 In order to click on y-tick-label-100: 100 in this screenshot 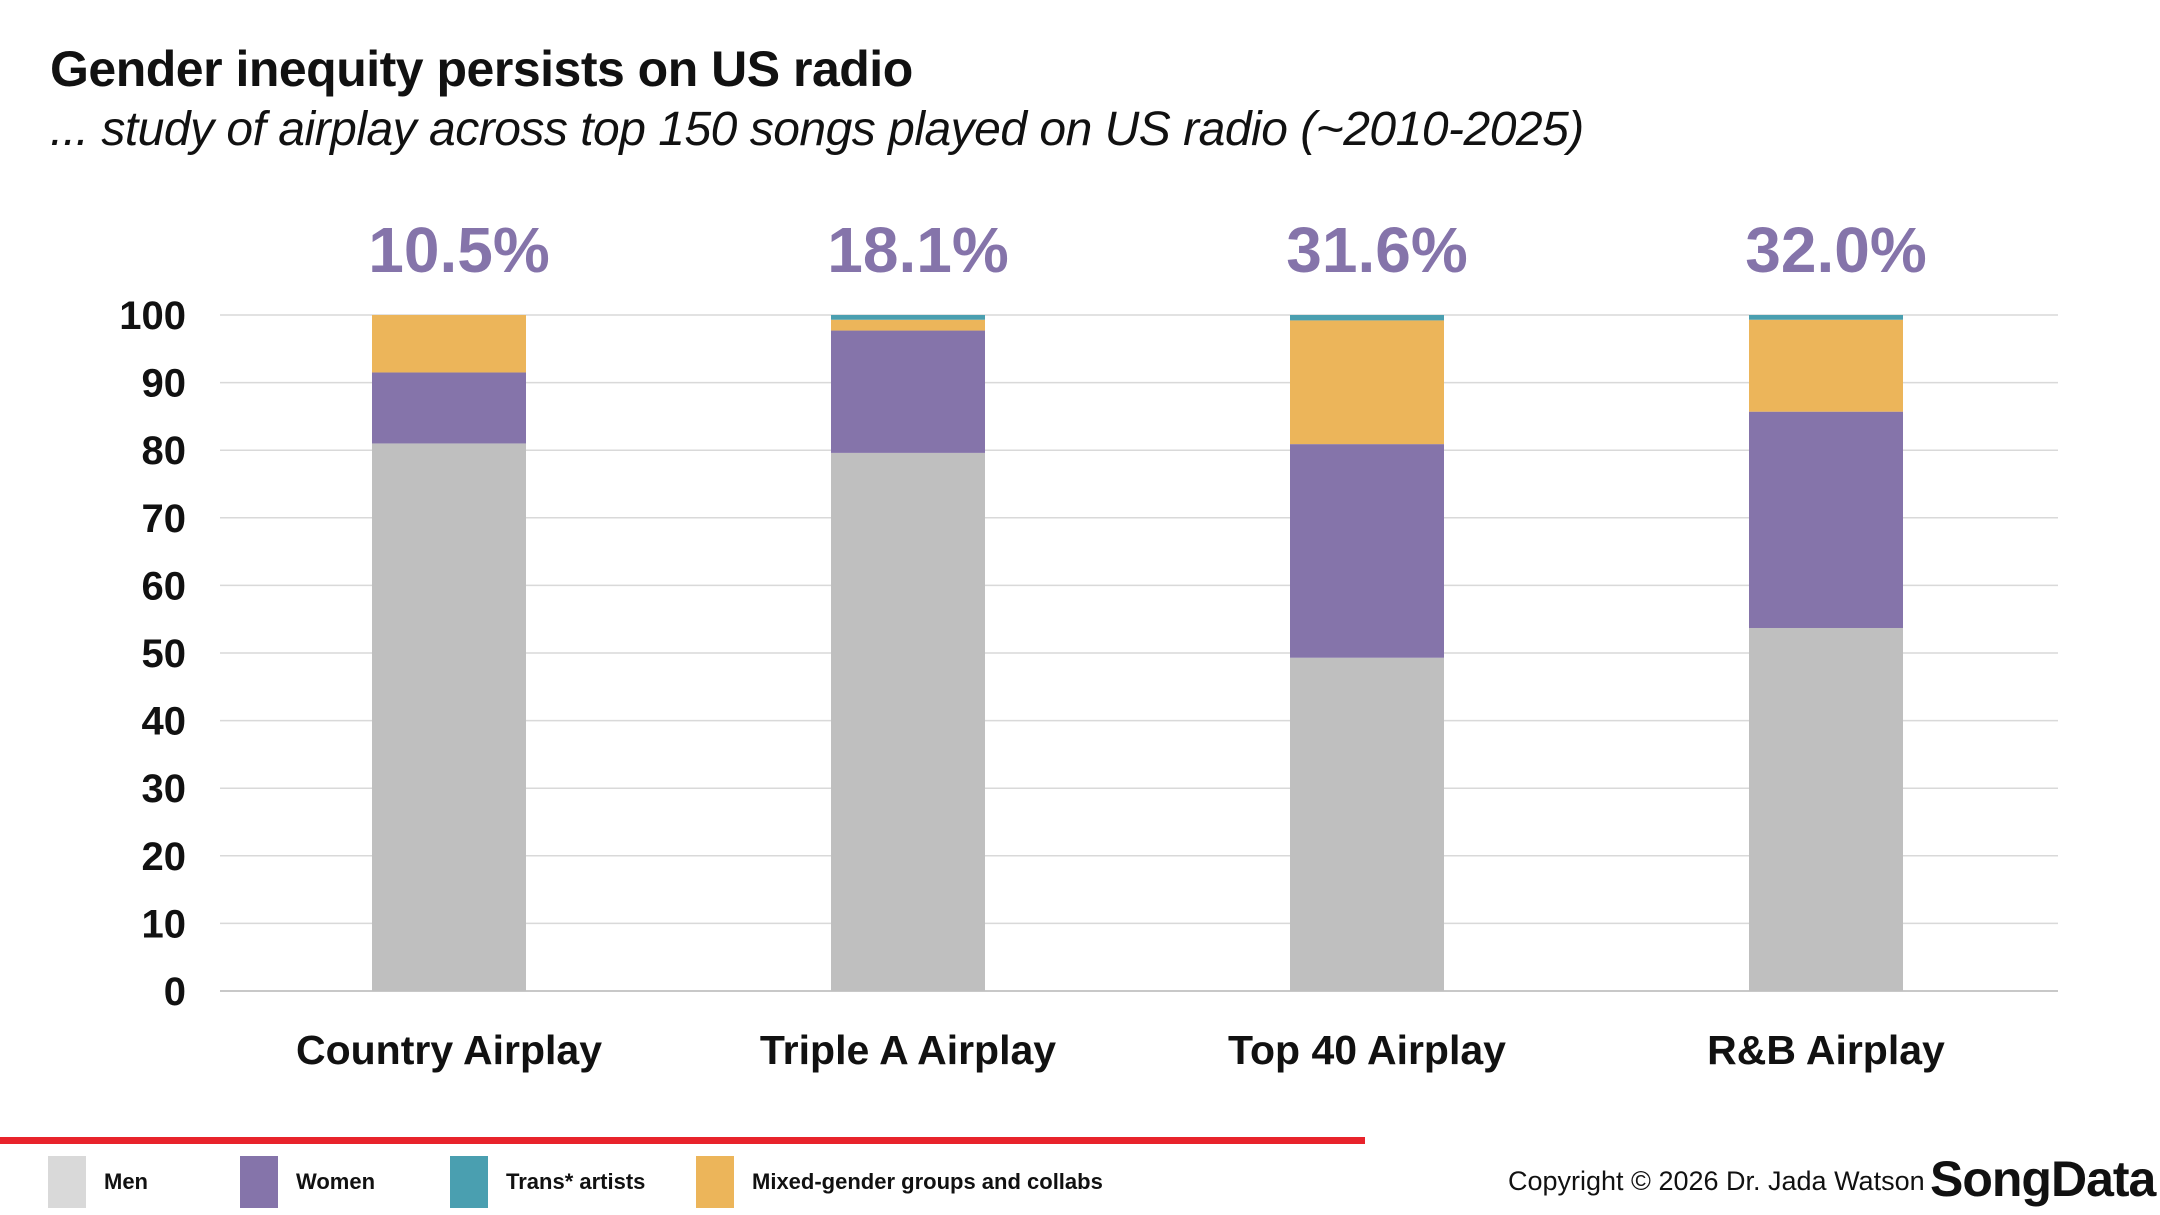, I will do `click(152, 316)`.